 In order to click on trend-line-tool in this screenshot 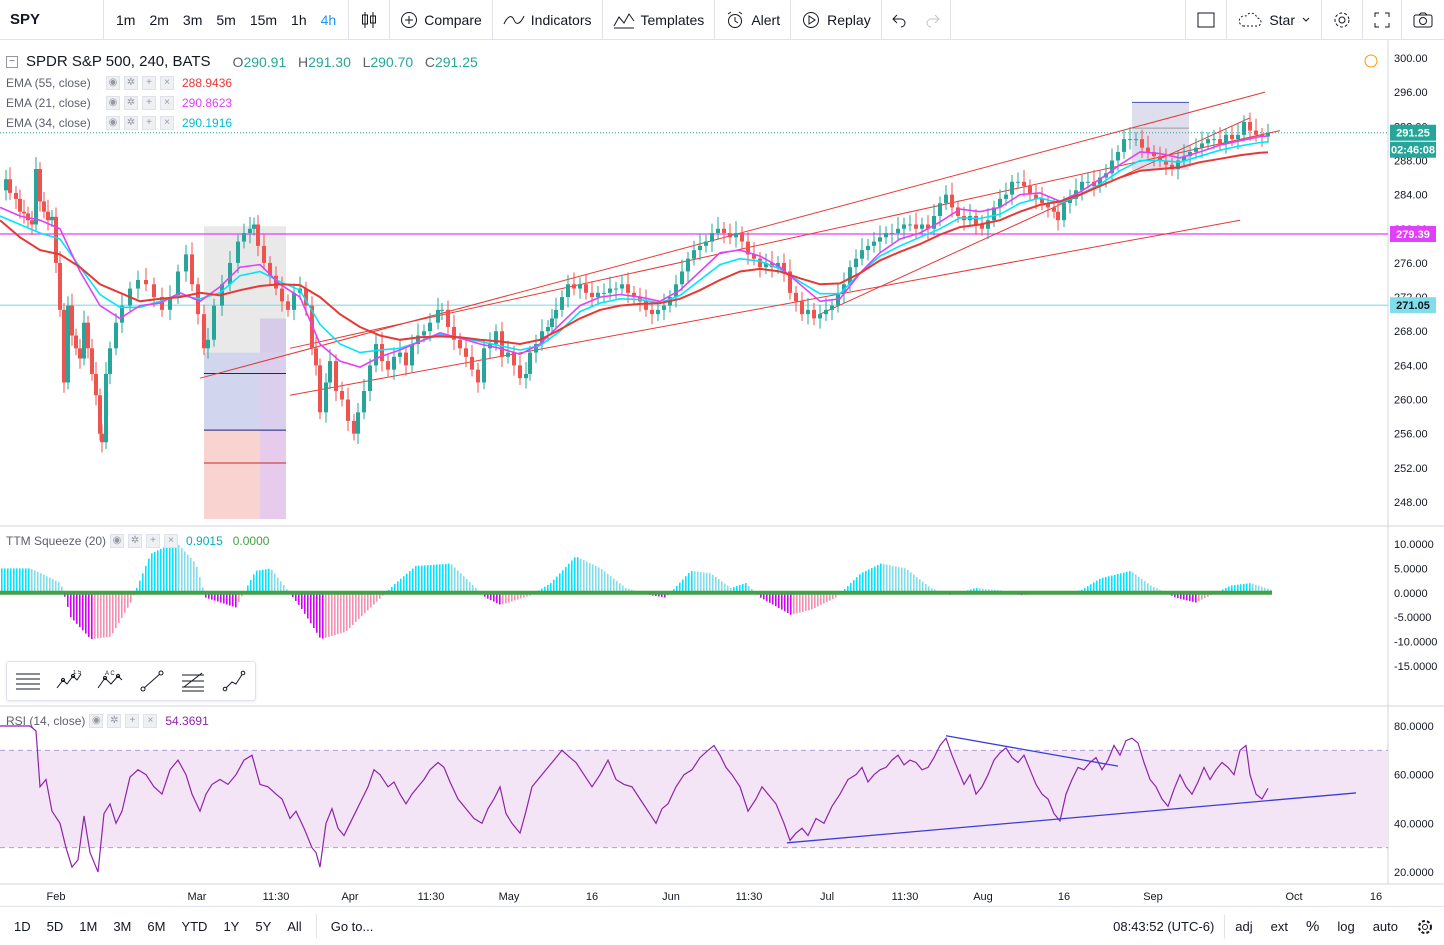, I will do `click(152, 681)`.